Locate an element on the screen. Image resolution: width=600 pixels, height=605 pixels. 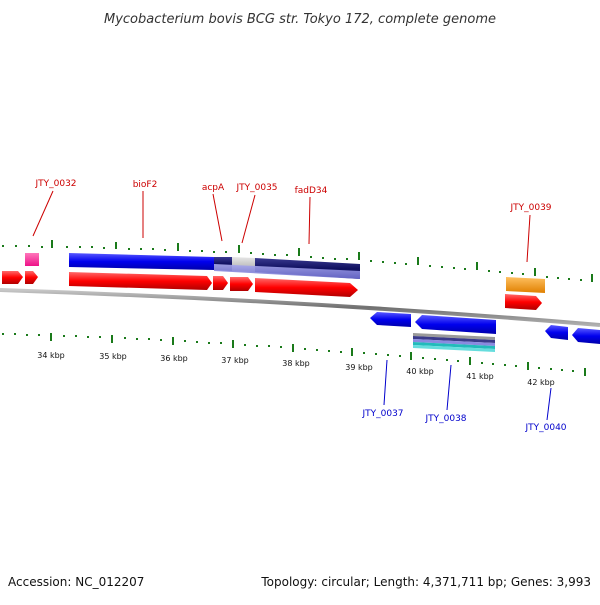
tick-label-35kbp: 35 kbp is located at coordinates (113, 356).